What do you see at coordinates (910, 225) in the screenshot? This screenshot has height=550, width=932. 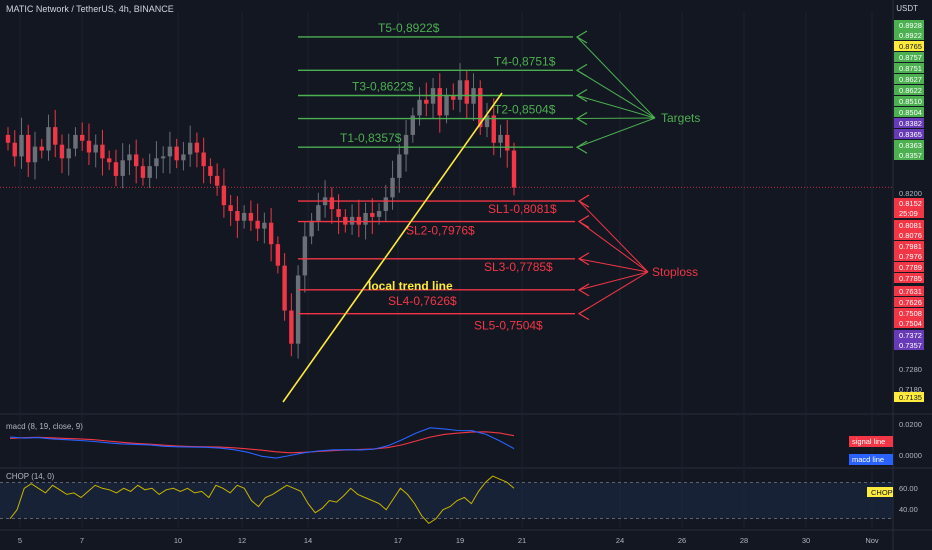 I see `price-tag-label: 0.8081` at bounding box center [910, 225].